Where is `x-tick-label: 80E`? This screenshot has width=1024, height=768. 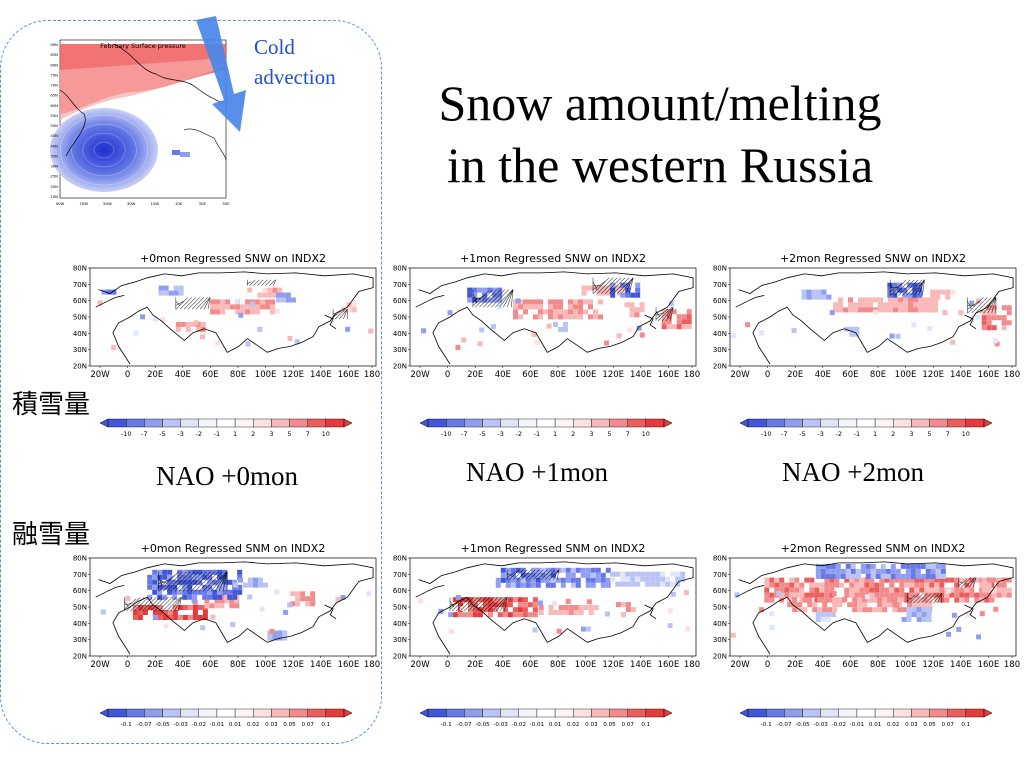
x-tick-label: 80E is located at coordinates (558, 375).